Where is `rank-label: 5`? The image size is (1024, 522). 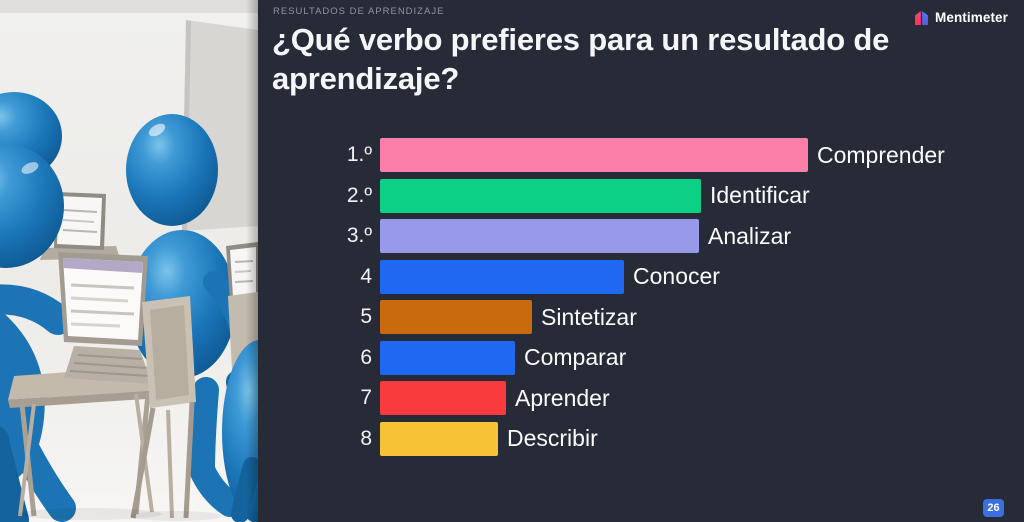
rank-label: 5 is located at coordinates (366, 316).